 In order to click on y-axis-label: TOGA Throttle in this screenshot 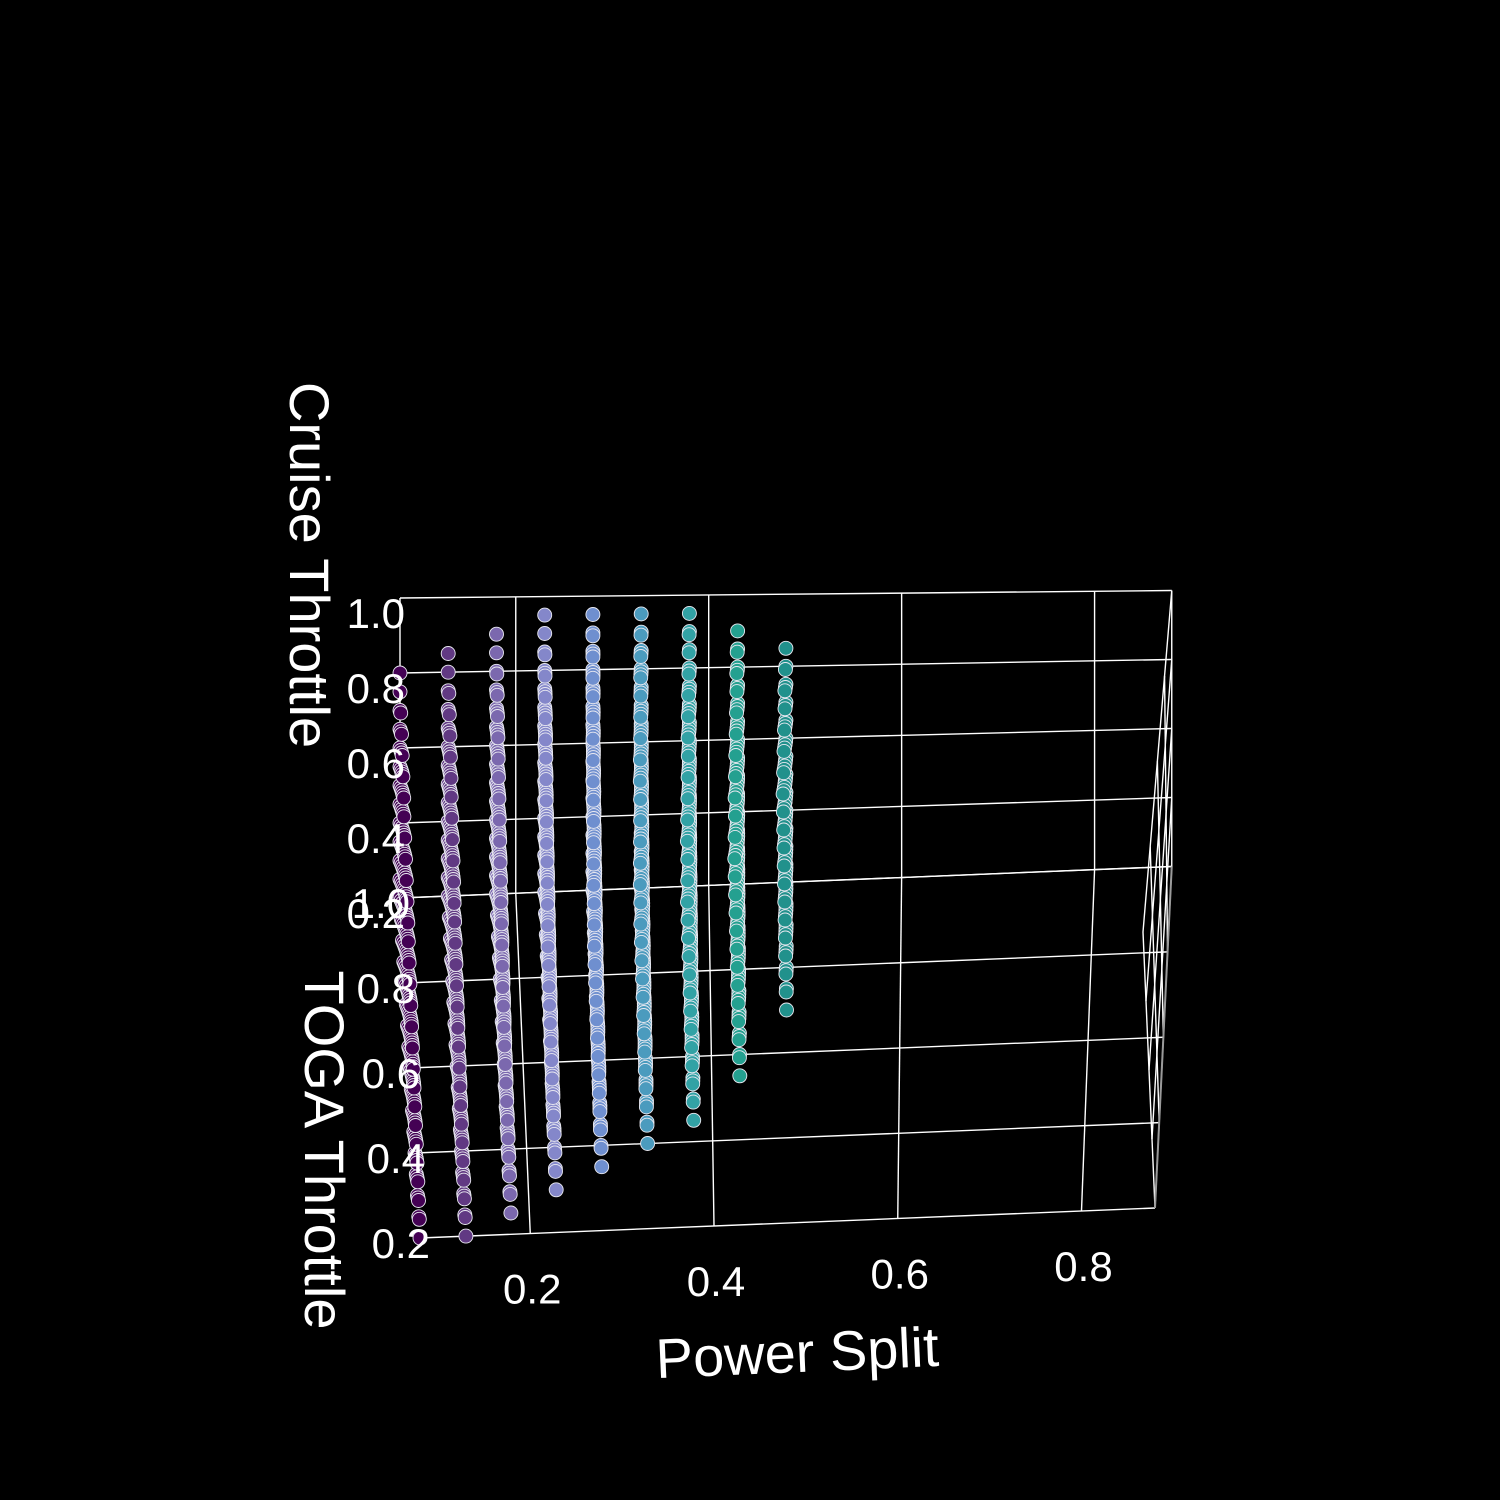, I will do `click(324, 1150)`.